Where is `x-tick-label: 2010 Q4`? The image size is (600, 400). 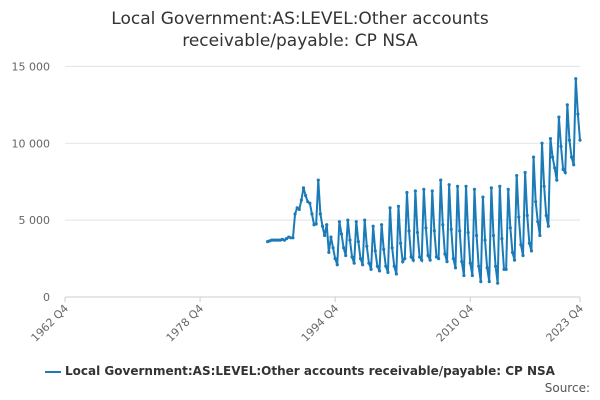 x-tick-label: 2010 Q4 is located at coordinates (455, 323).